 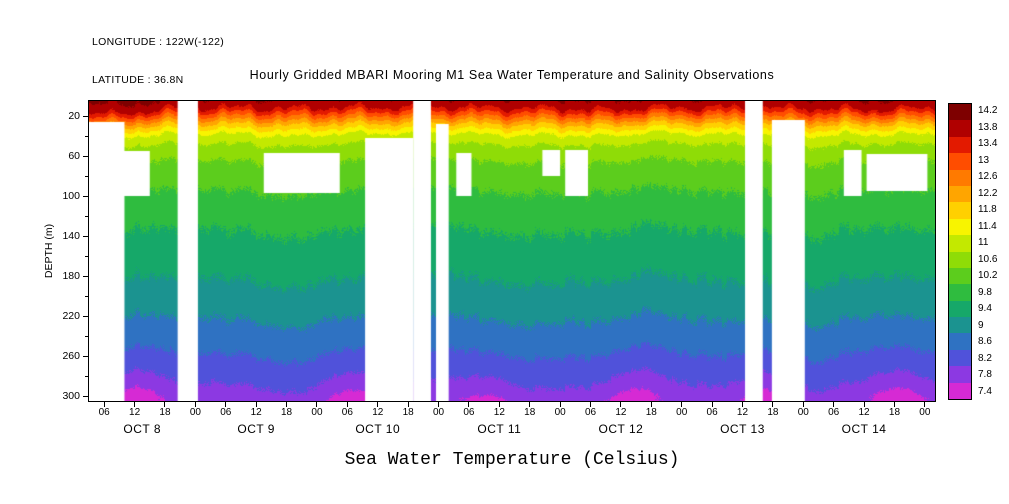 What do you see at coordinates (987, 226) in the screenshot?
I see `colorbar-tick-label: 11.4` at bounding box center [987, 226].